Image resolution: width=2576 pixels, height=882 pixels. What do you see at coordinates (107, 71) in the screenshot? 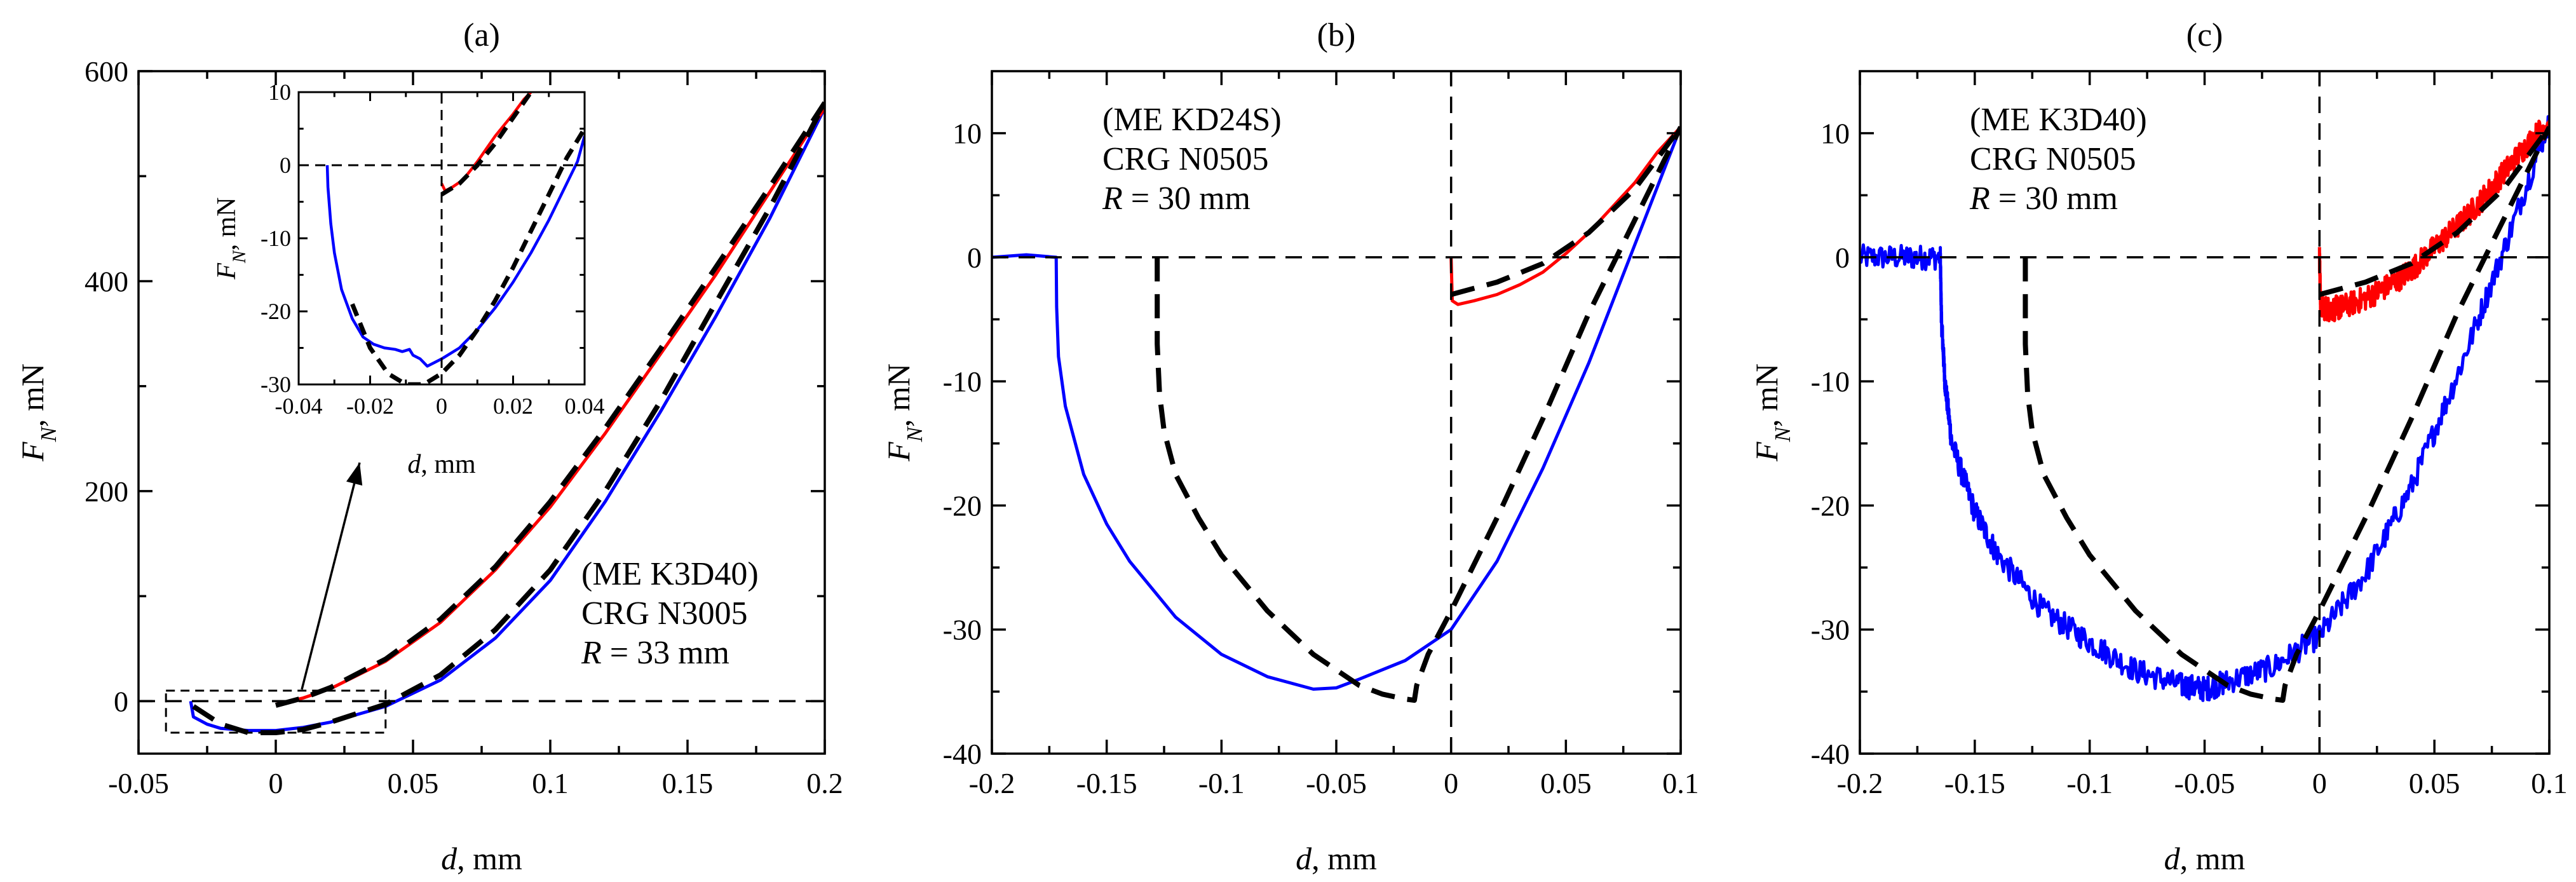
I see `y-tick-label: 600` at bounding box center [107, 71].